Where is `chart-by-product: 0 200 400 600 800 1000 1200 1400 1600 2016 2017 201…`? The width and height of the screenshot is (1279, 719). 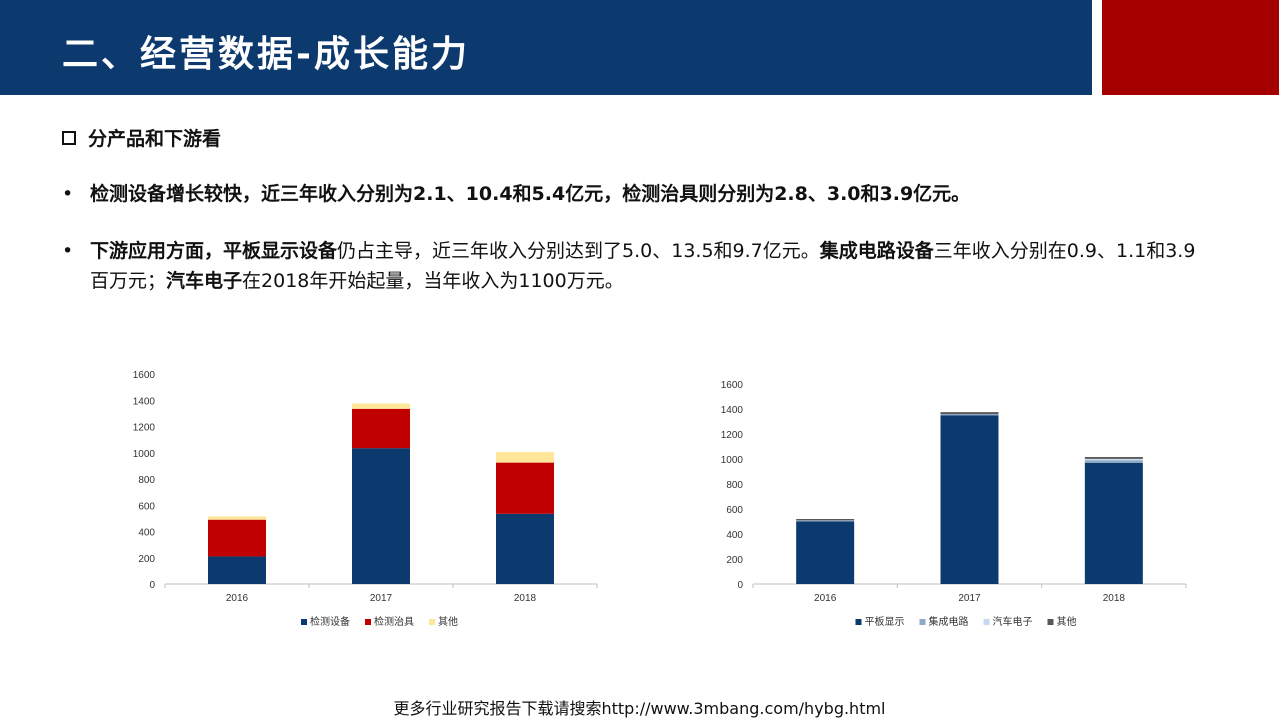 chart-by-product: 0 200 400 600 800 1000 1200 1400 1600 2016 2017 201… is located at coordinates (360, 500).